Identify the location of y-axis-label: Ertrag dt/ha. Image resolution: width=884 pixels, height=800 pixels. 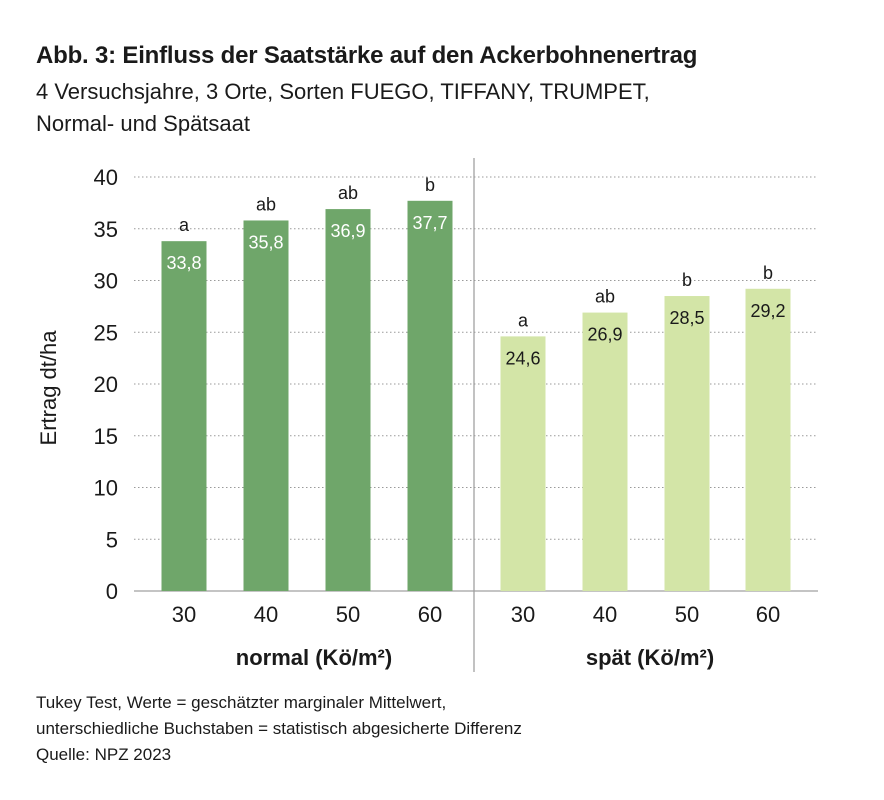
(48, 388).